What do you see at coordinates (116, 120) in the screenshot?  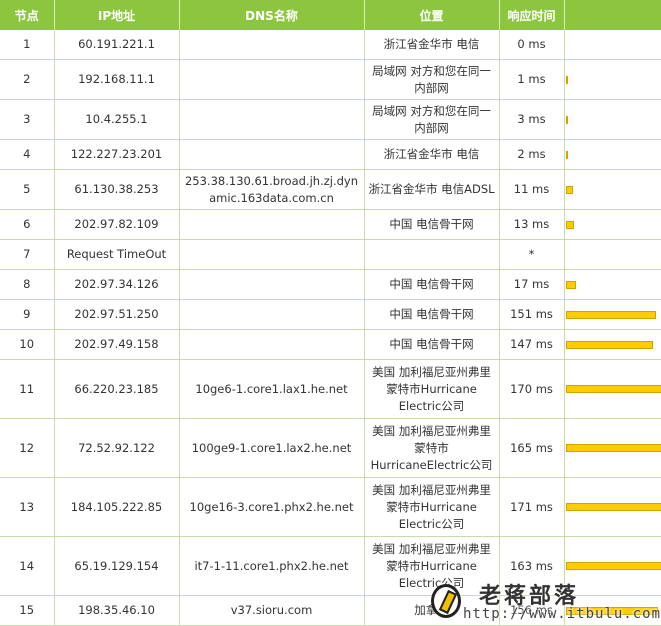 I see `ip-cell: 10.4.255.1` at bounding box center [116, 120].